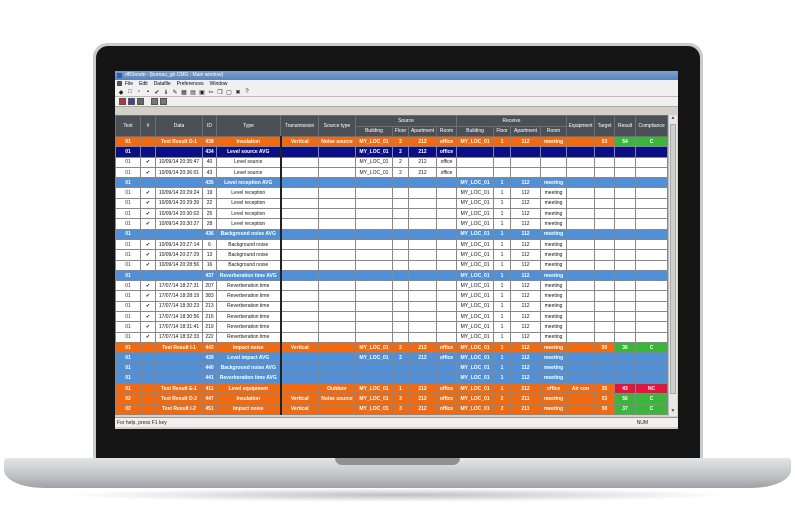 The image size is (795, 530). Describe the element at coordinates (131, 101) in the screenshot. I see `view-b-icon` at that location.